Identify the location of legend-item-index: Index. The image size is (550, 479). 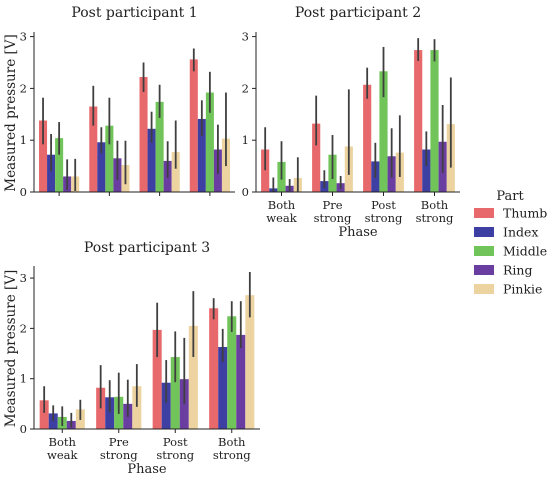
(506, 232).